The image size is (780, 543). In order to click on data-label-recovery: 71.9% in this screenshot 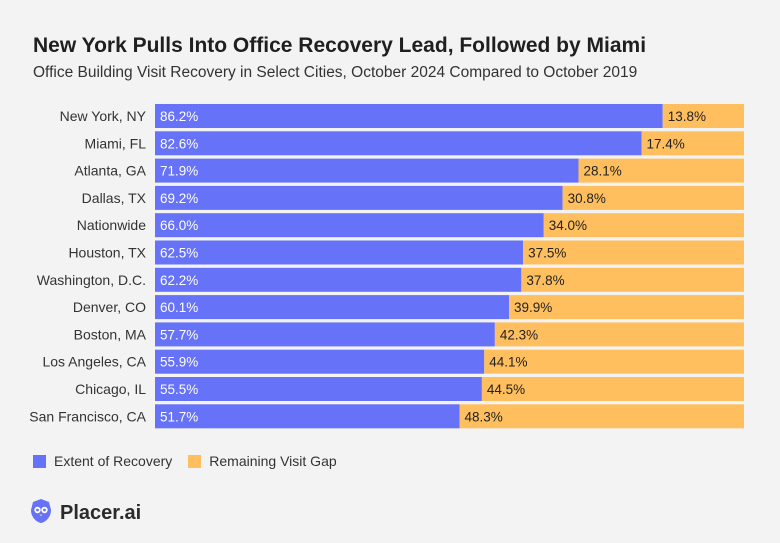, I will do `click(179, 171)`.